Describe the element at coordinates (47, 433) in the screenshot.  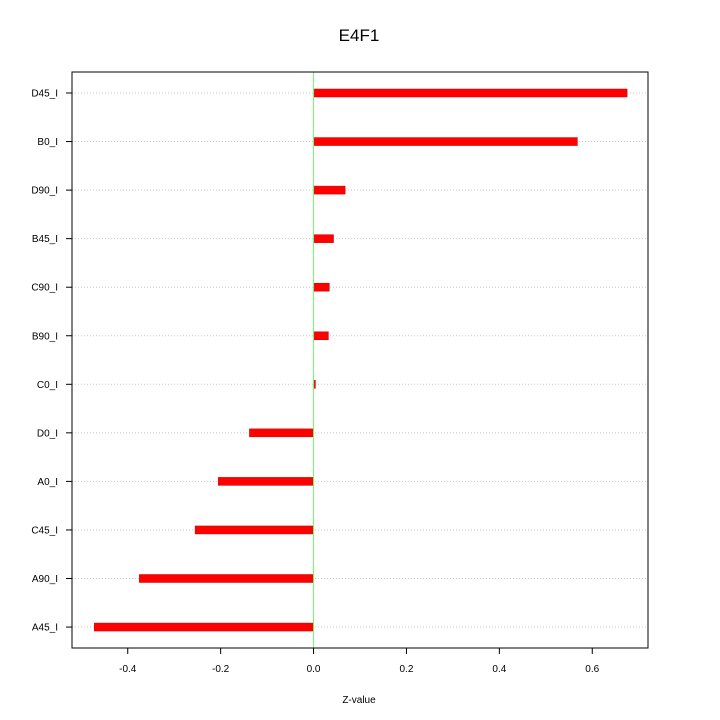
I see `y-tick-label: D0_I` at that location.